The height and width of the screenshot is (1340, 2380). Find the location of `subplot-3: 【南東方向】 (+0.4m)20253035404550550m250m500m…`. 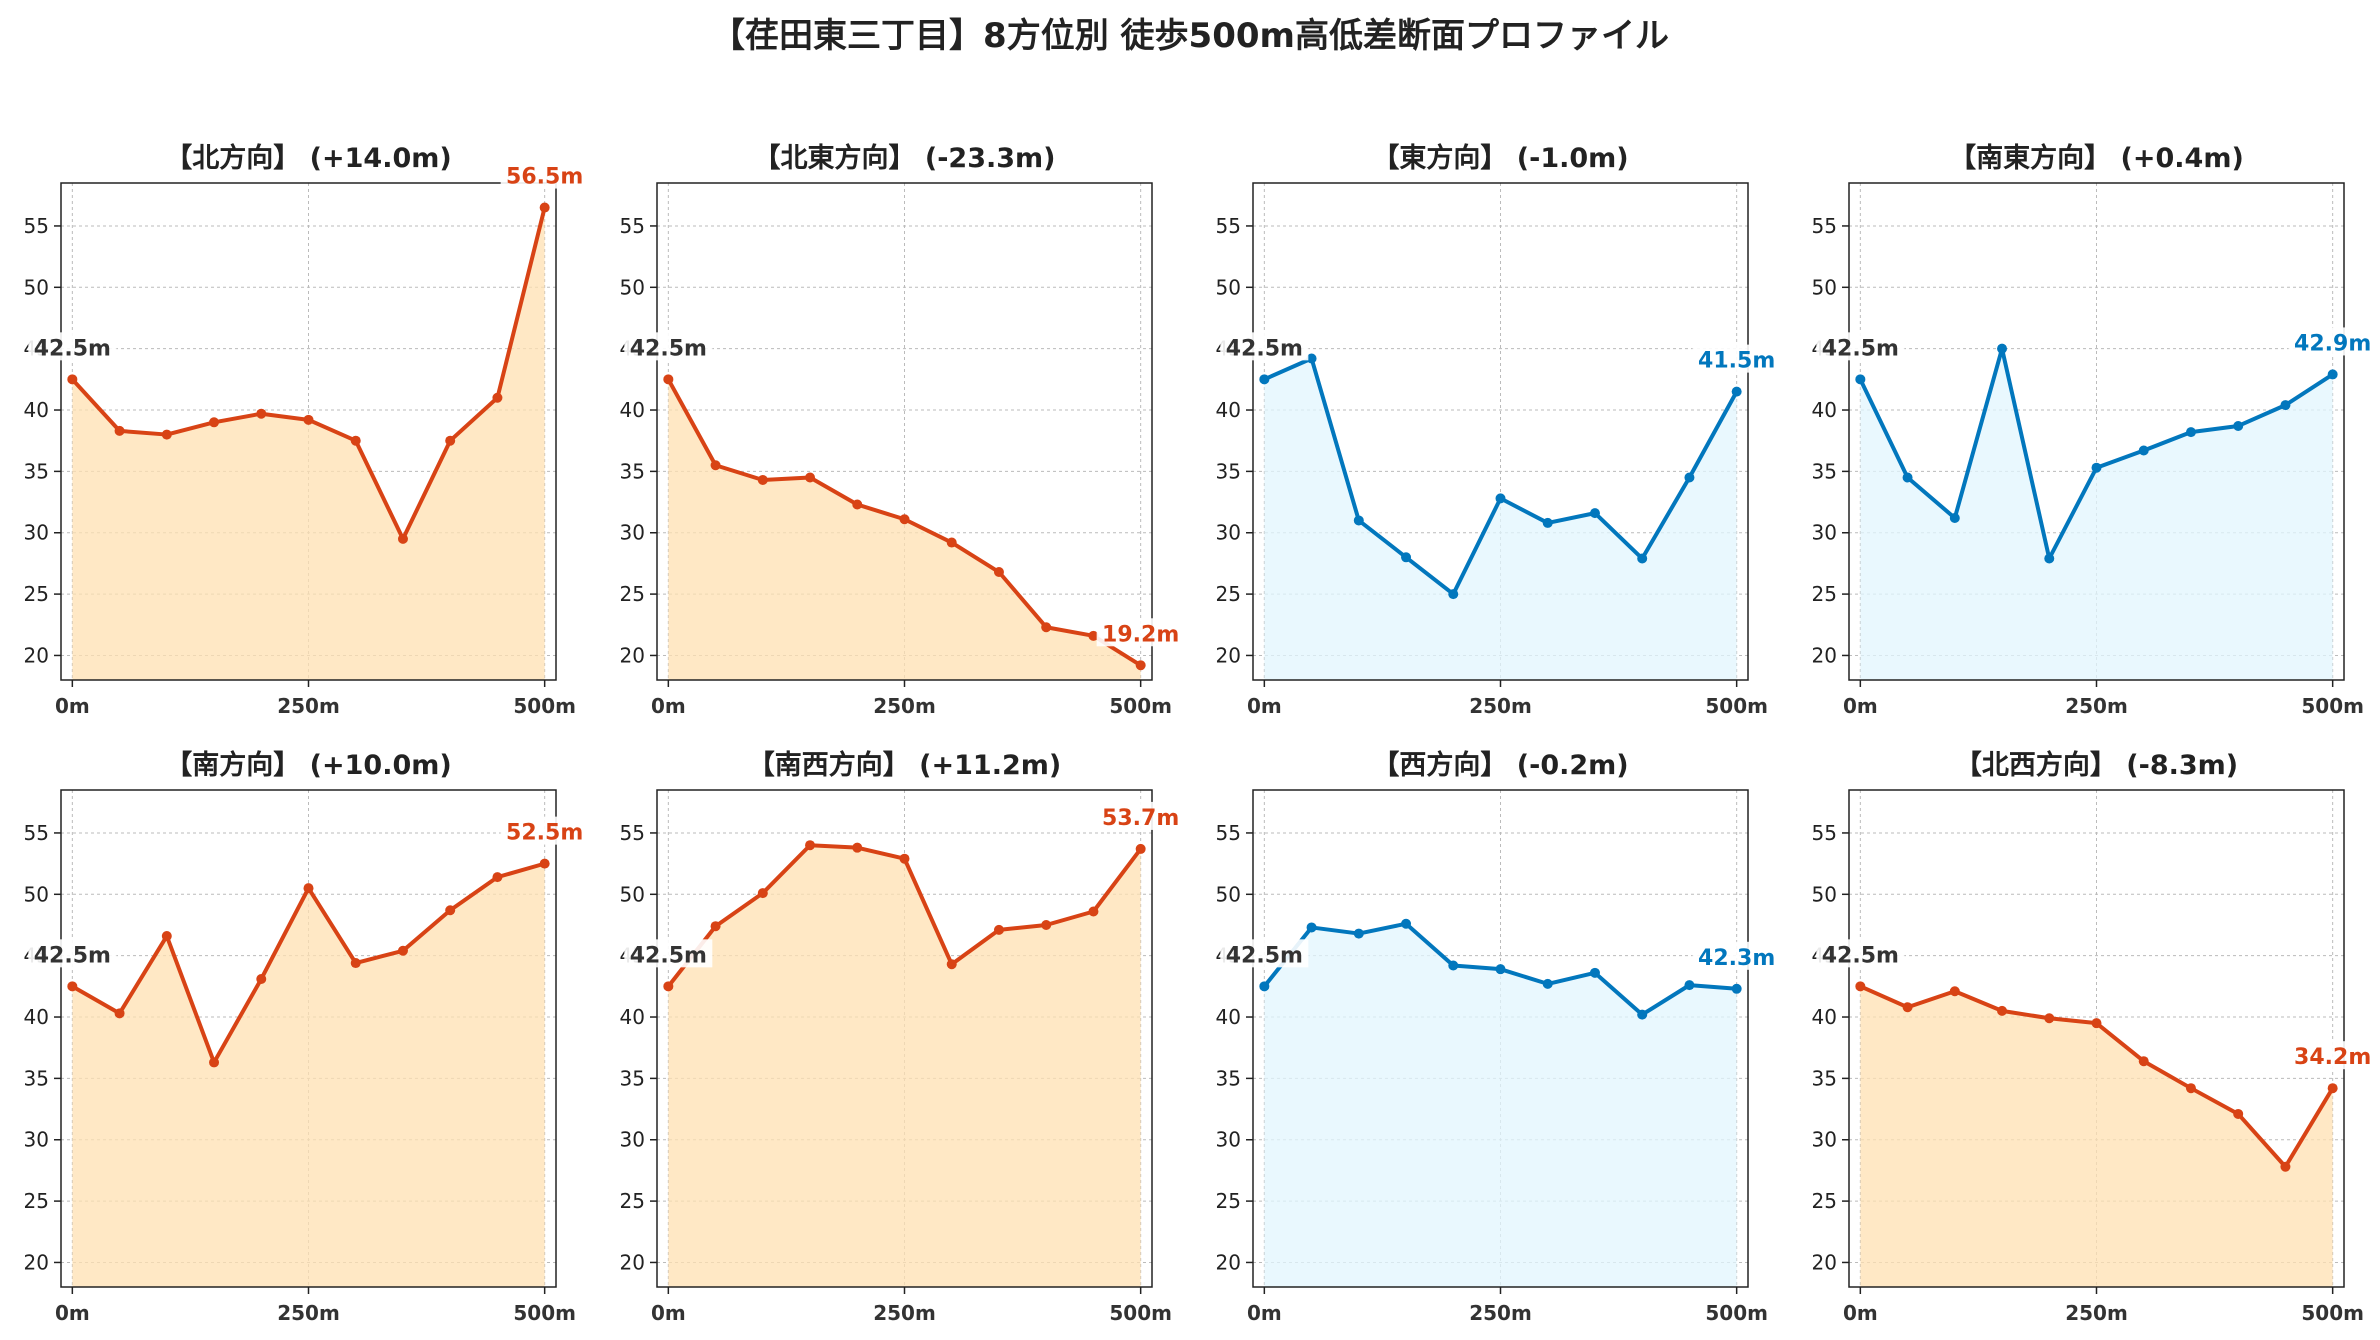

subplot-3: 【南東方向】 (+0.4m)20253035404550550m250m500m… is located at coordinates (2094, 430).